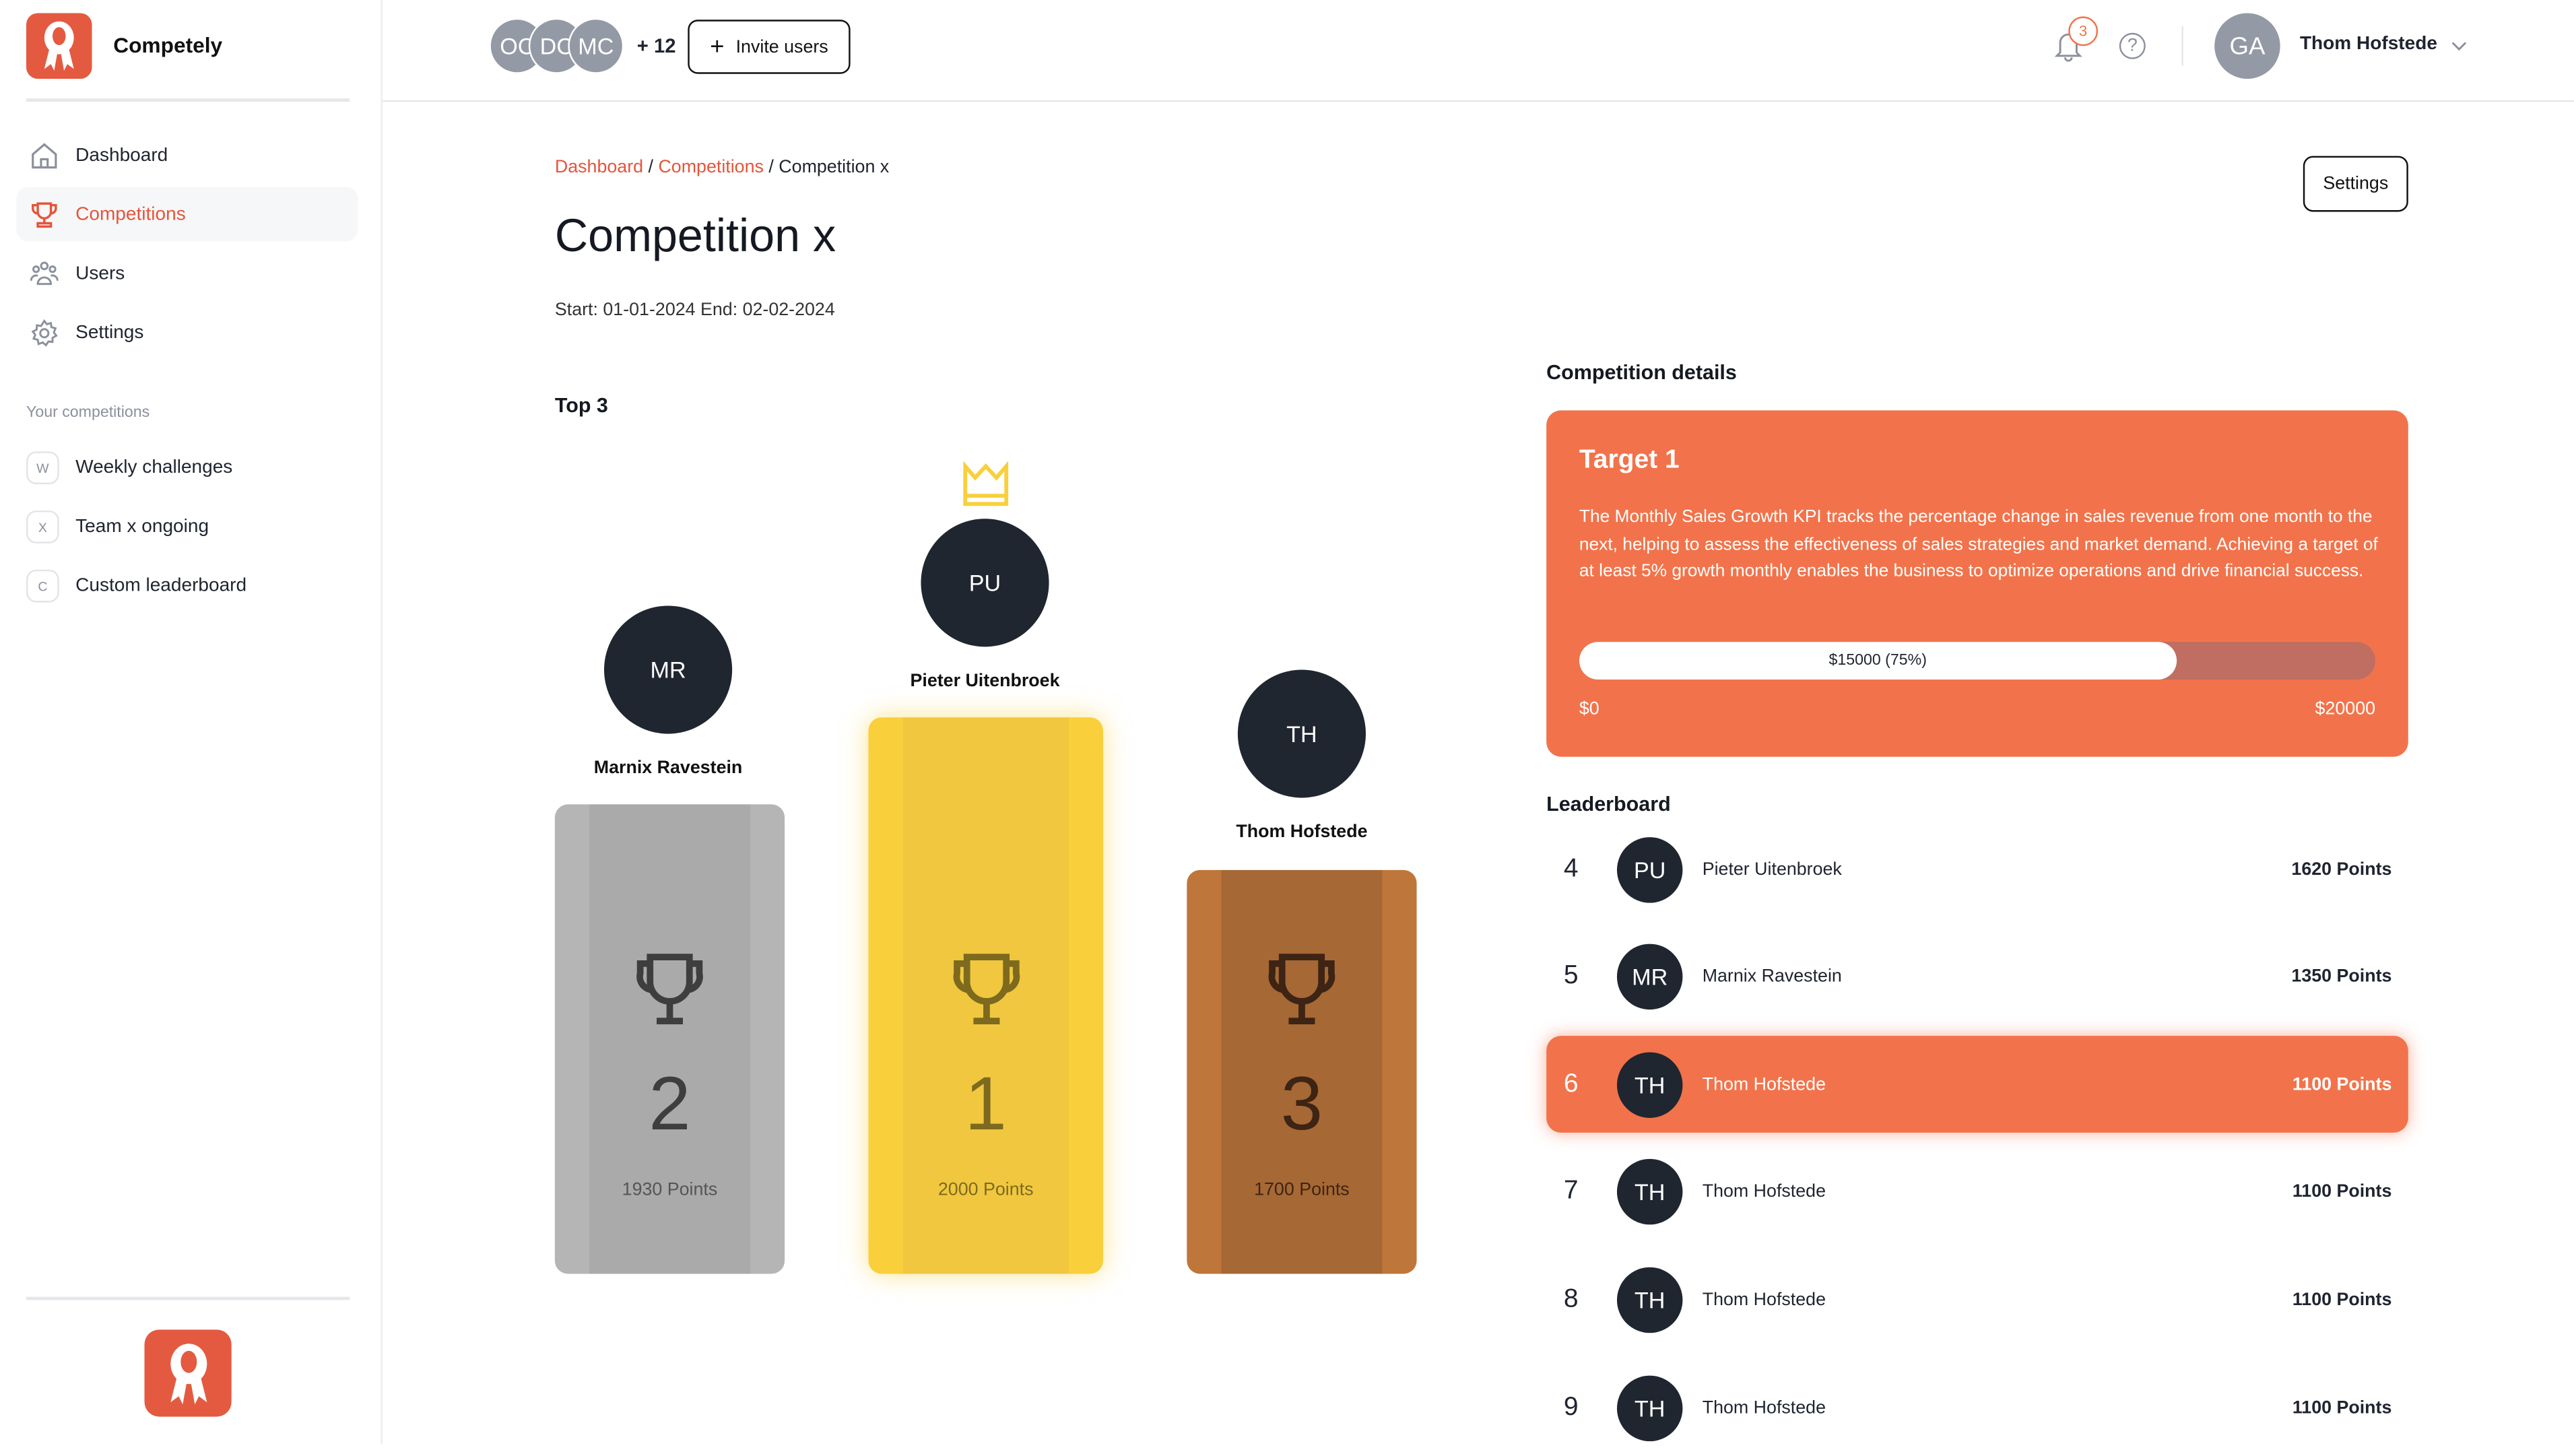  What do you see at coordinates (1571, 1083) in the screenshot?
I see `leaderboard-rank: 6` at bounding box center [1571, 1083].